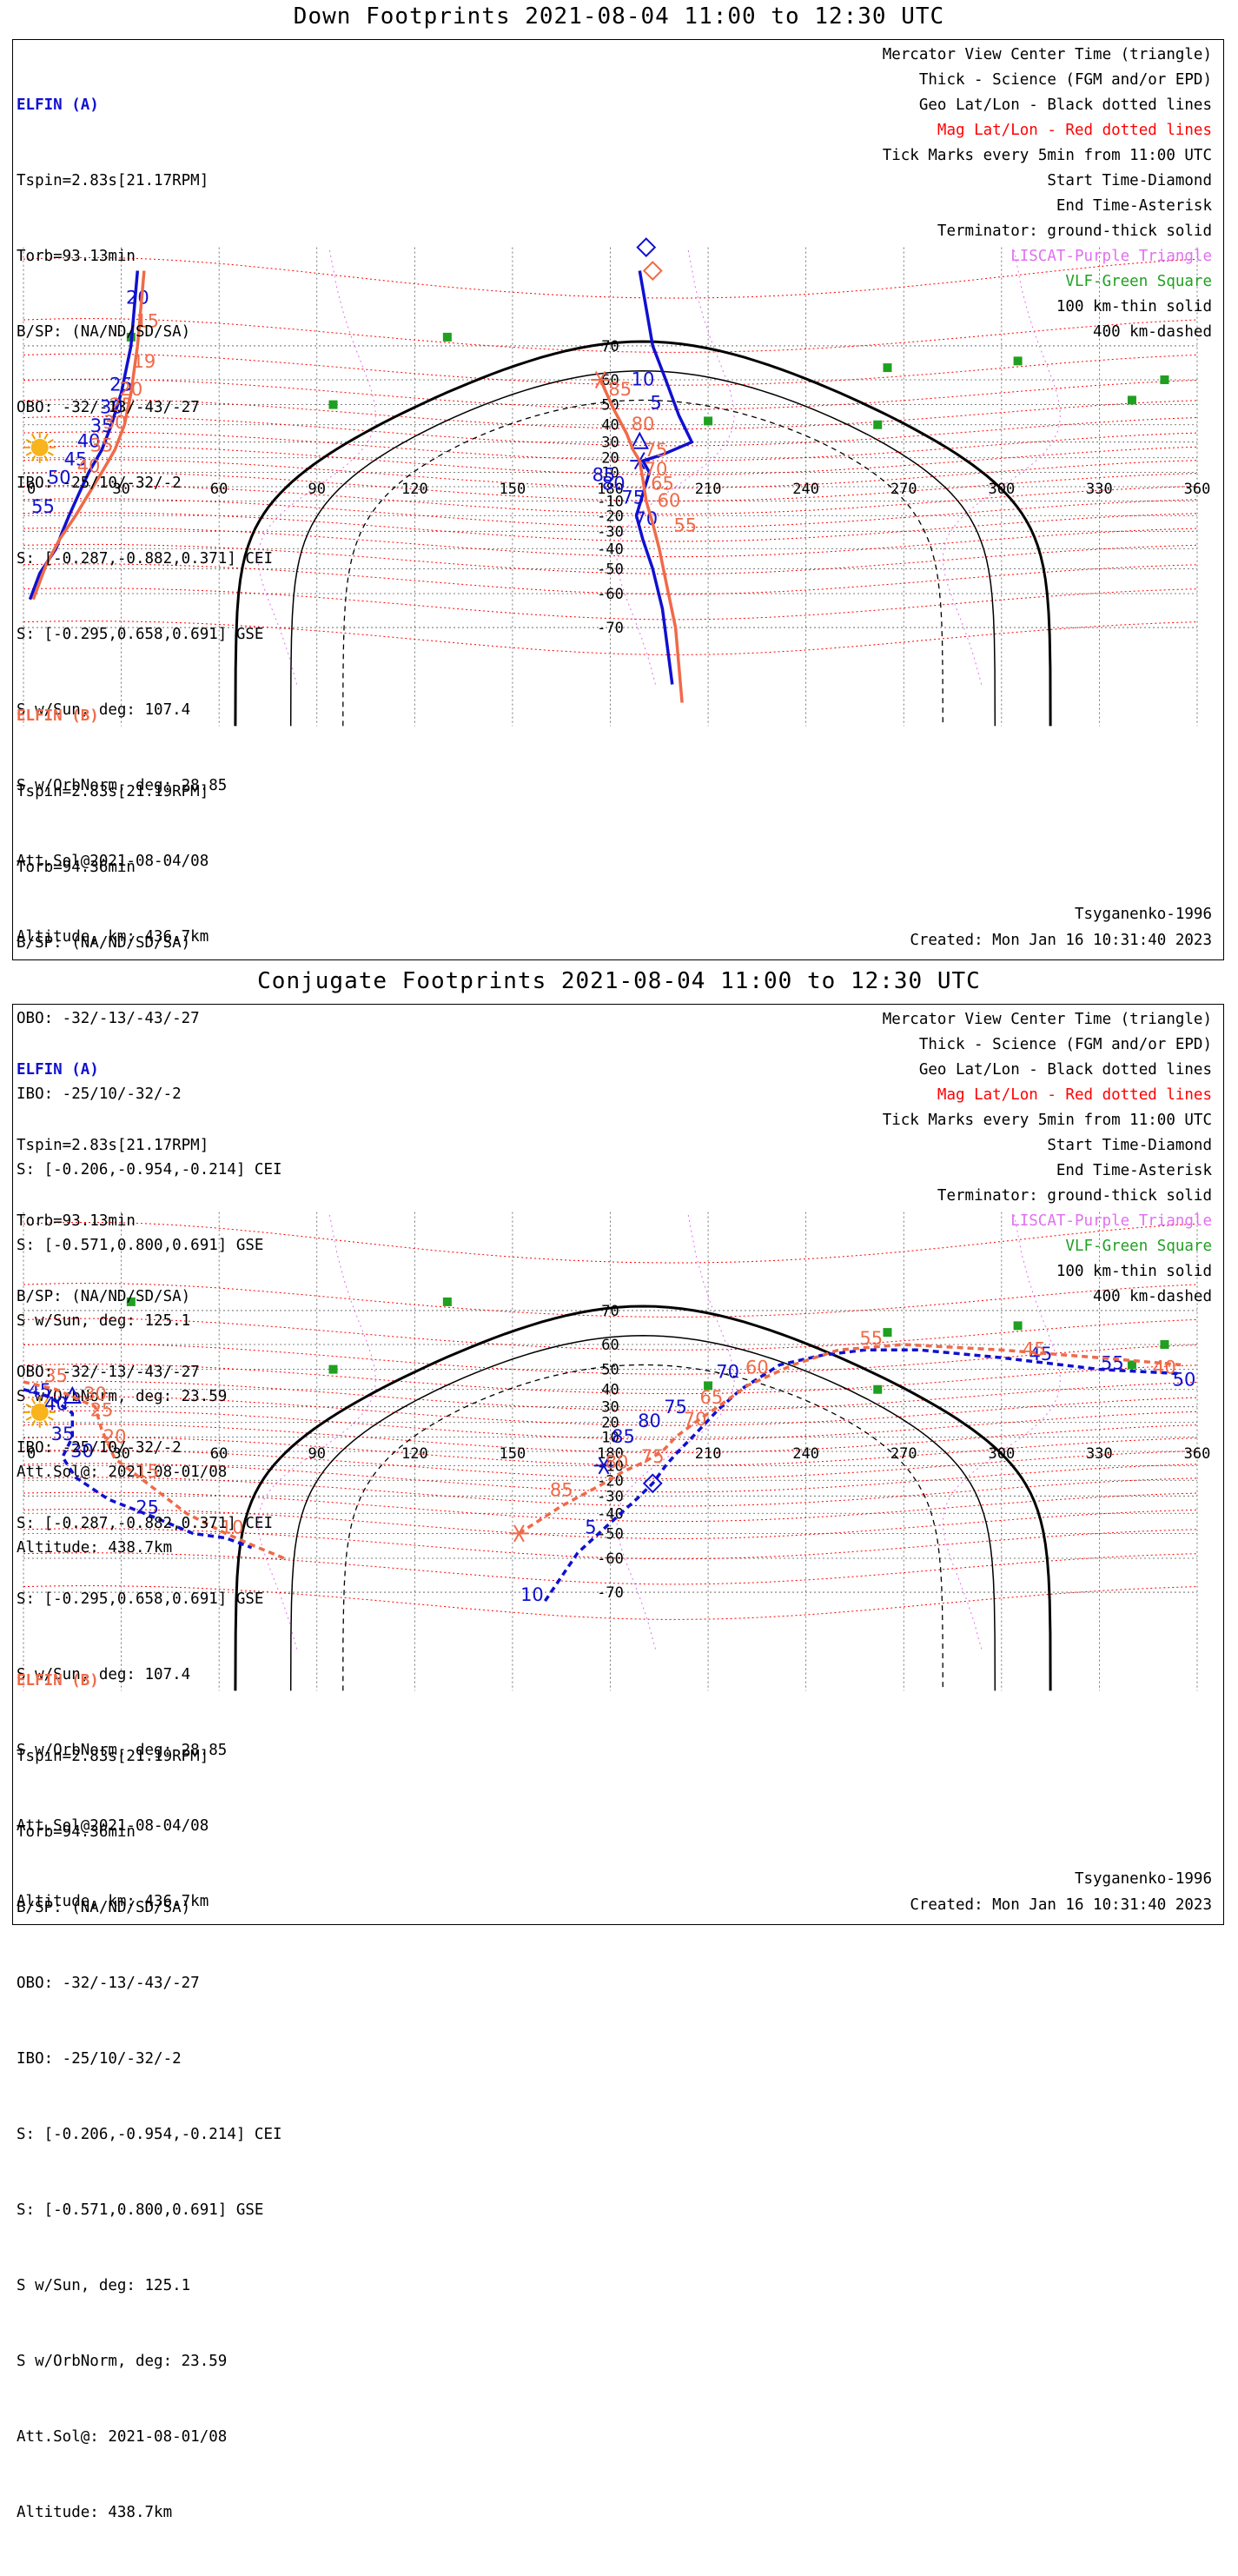 This screenshot has width=1238, height=2576. What do you see at coordinates (903, 1454) in the screenshot?
I see `lon-tick-label: 270` at bounding box center [903, 1454].